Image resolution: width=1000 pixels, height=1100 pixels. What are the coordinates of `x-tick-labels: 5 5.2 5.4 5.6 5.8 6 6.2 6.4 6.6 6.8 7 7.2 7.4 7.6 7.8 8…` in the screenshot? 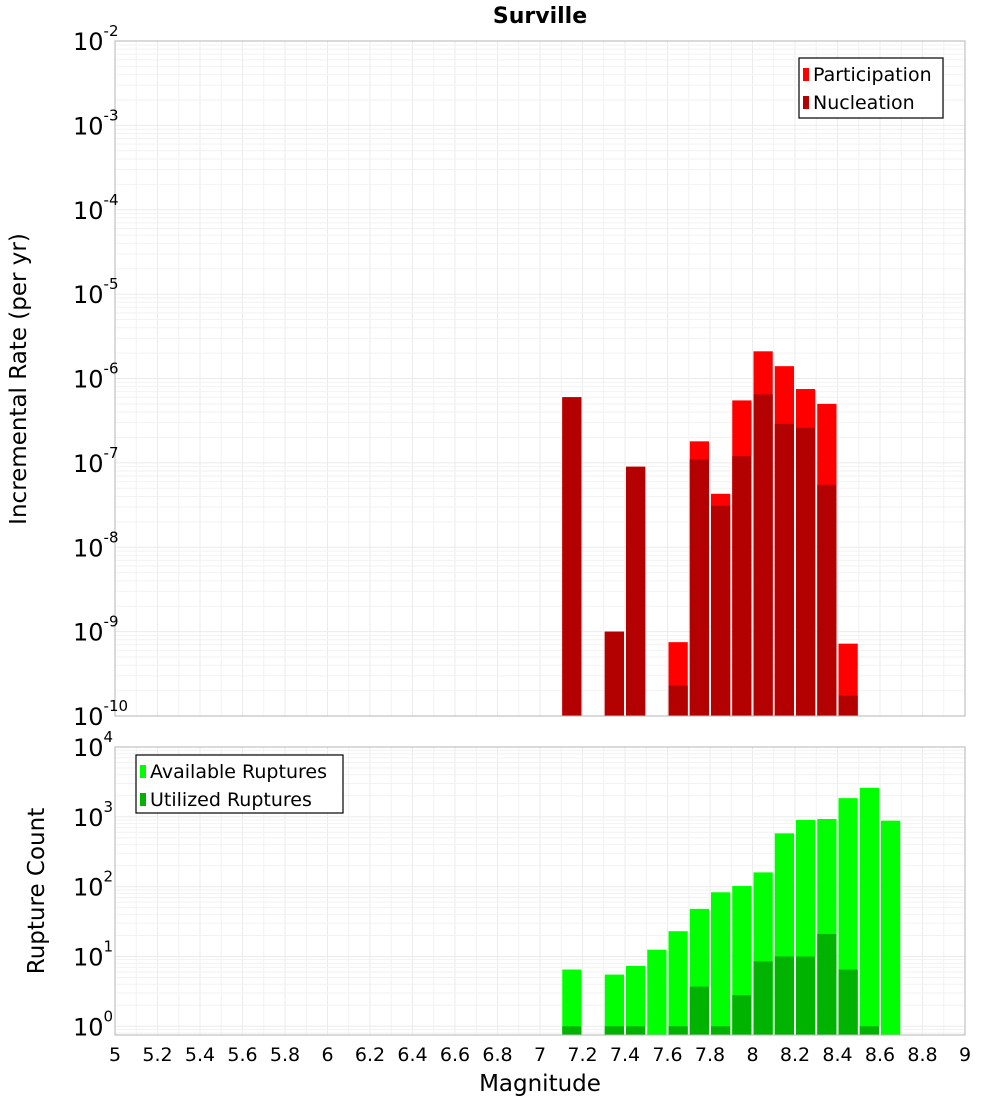 It's located at (540, 1055).